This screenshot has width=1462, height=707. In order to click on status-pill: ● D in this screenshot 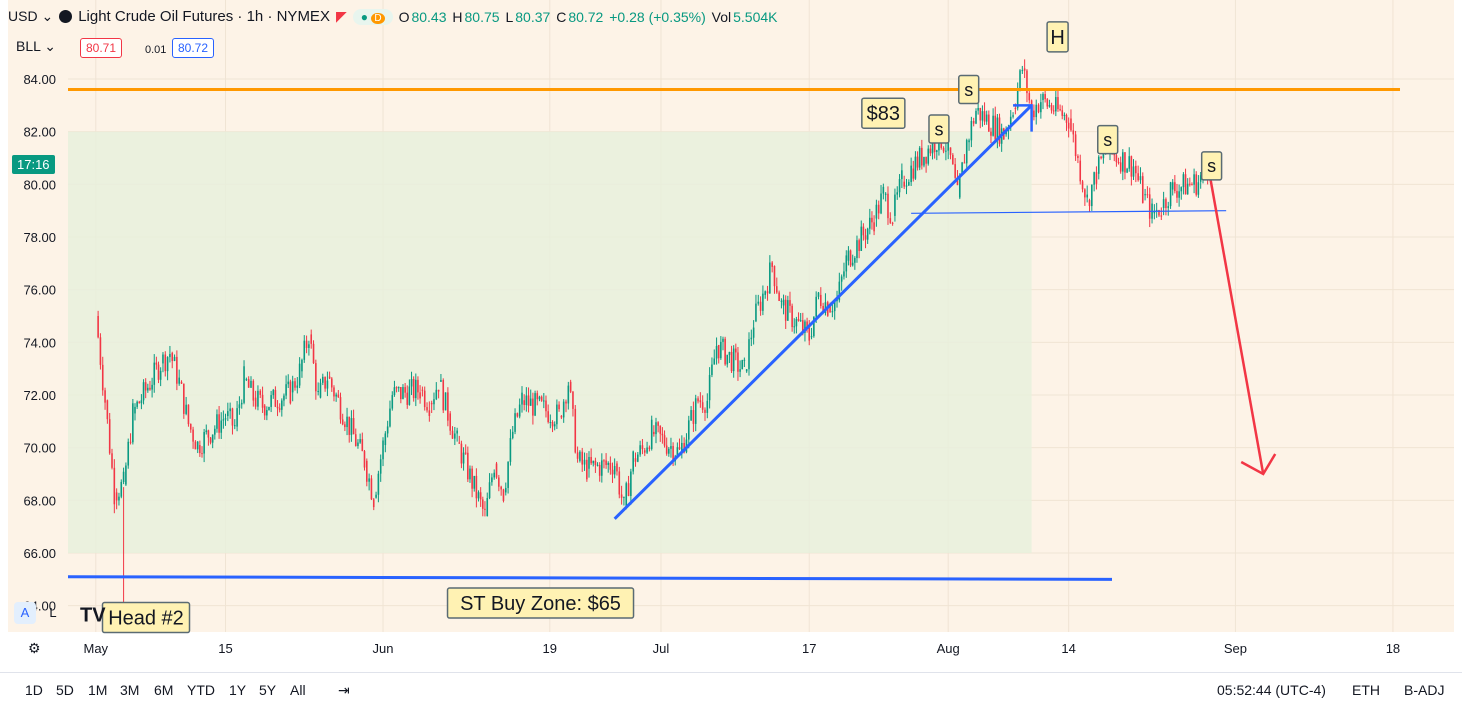, I will do `click(372, 16)`.